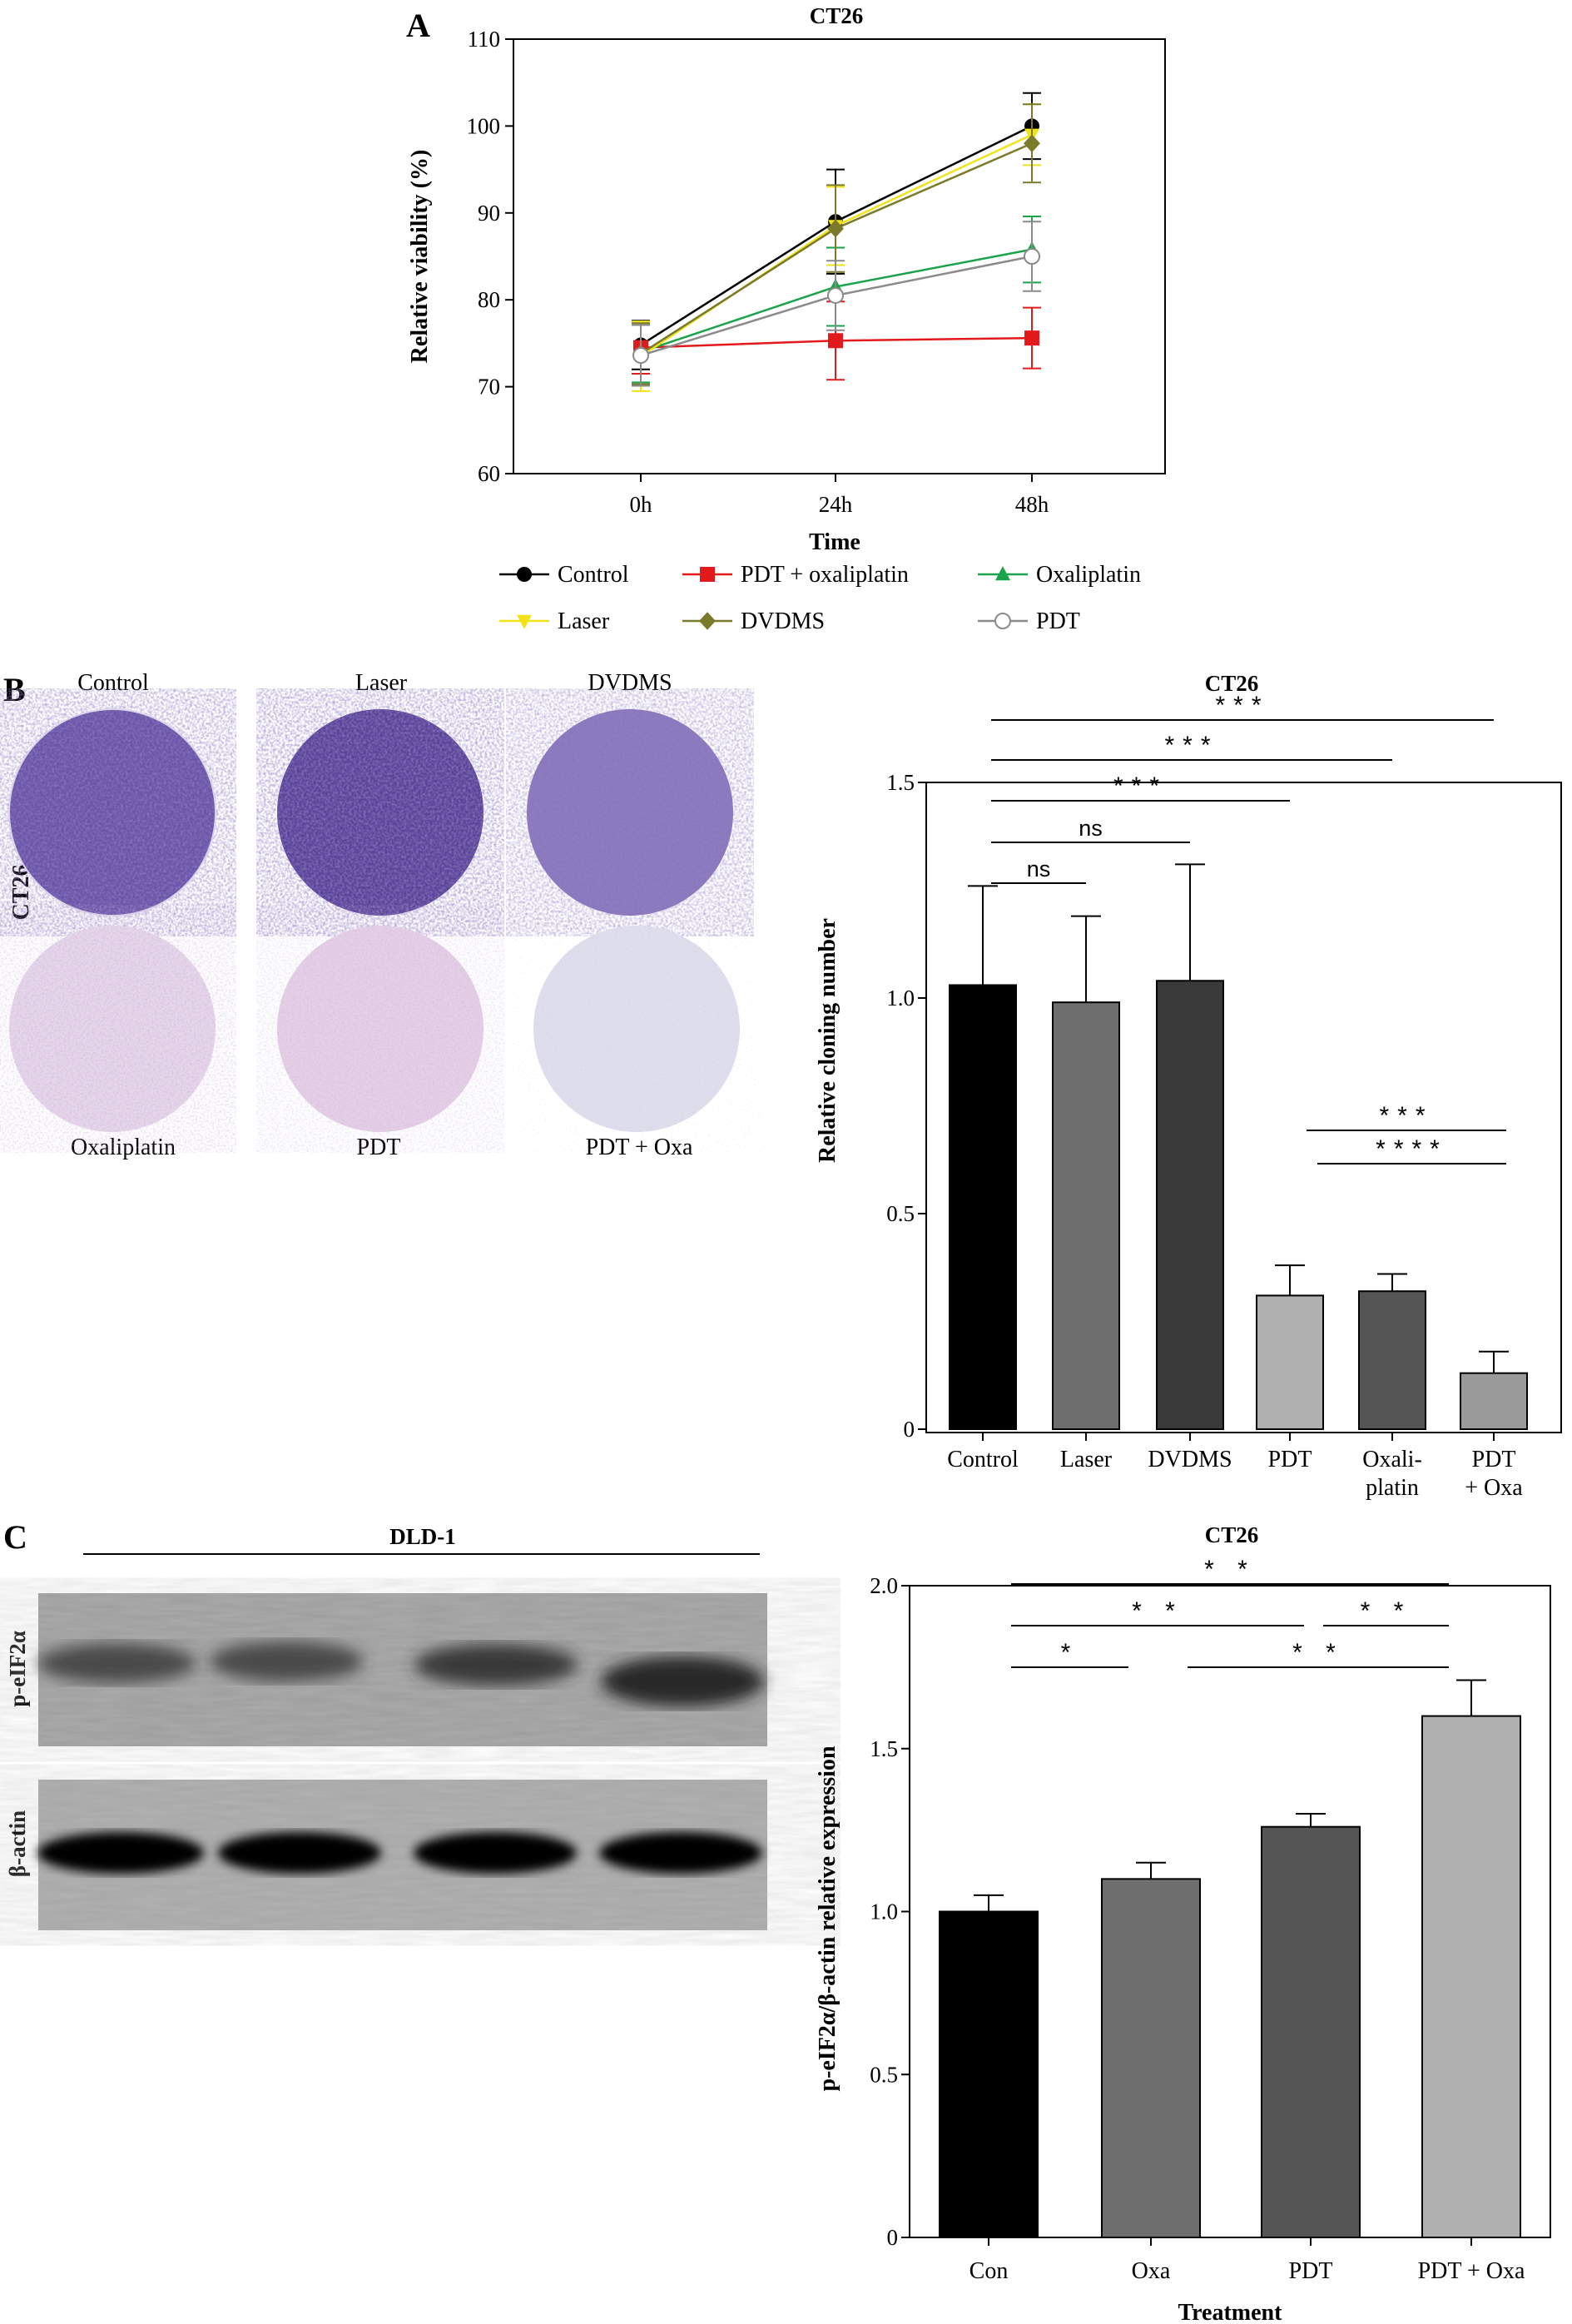 Image resolution: width=1572 pixels, height=2324 pixels. Describe the element at coordinates (380, 1029) in the screenshot. I see `colony-well-pdt` at that location.